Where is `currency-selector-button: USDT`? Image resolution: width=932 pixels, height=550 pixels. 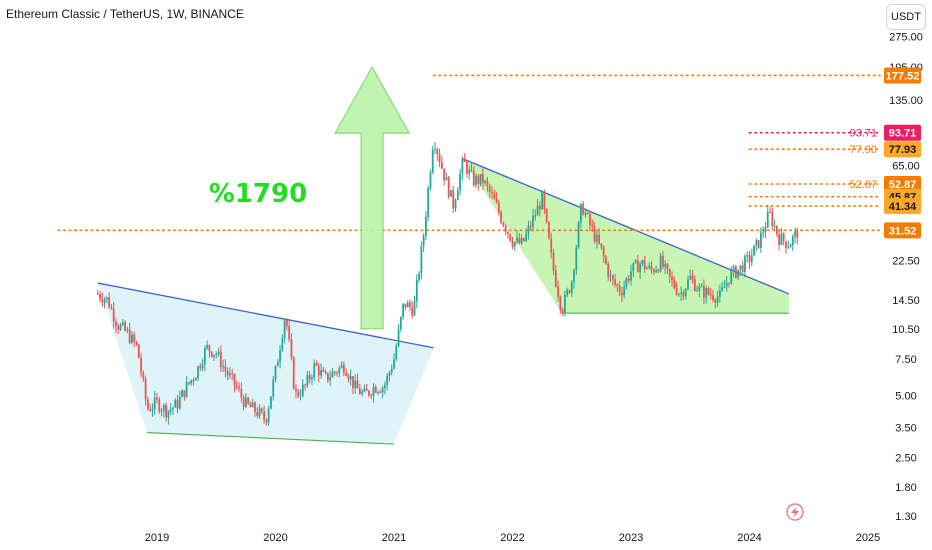 currency-selector-button: USDT is located at coordinates (906, 17).